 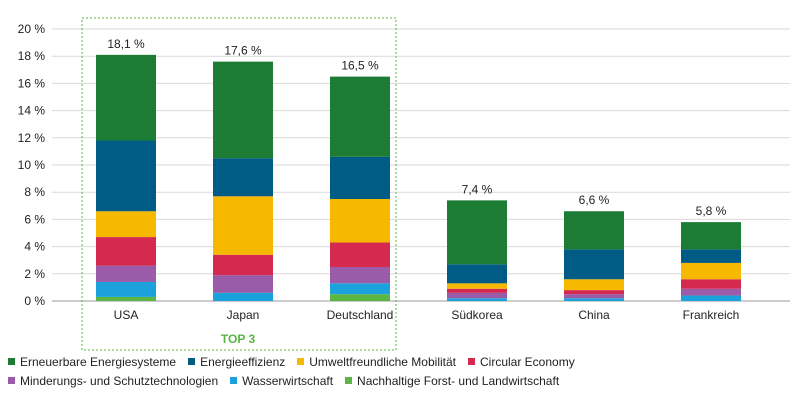 What do you see at coordinates (238, 339) in the screenshot?
I see `top3-label: TOP 3` at bounding box center [238, 339].